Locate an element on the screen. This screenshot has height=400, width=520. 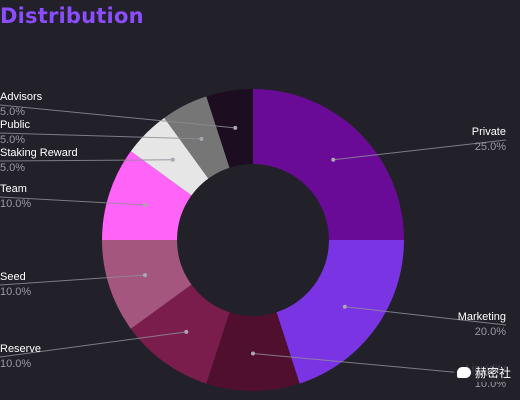
leader-line-marketing is located at coordinates (425, 316).